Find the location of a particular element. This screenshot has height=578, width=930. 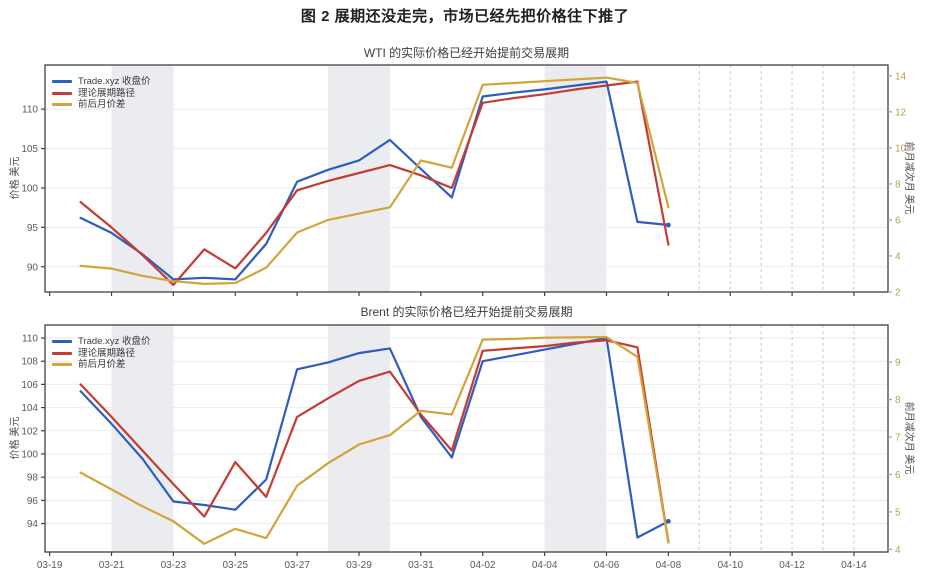

wti-legend: Trade.xyz 收盘价 理论展期路径 前后月价差 is located at coordinates (101, 93).